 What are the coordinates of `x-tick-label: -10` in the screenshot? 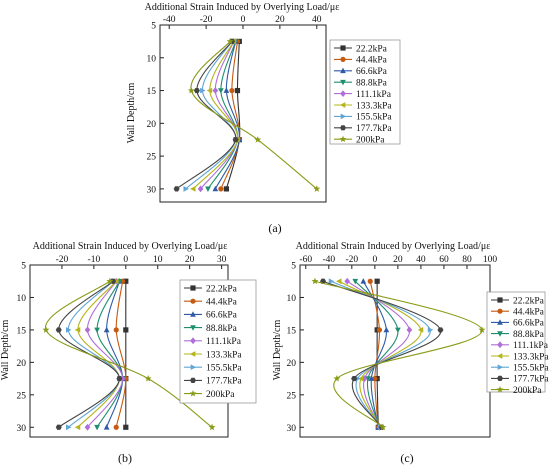 It's located at (94, 260).